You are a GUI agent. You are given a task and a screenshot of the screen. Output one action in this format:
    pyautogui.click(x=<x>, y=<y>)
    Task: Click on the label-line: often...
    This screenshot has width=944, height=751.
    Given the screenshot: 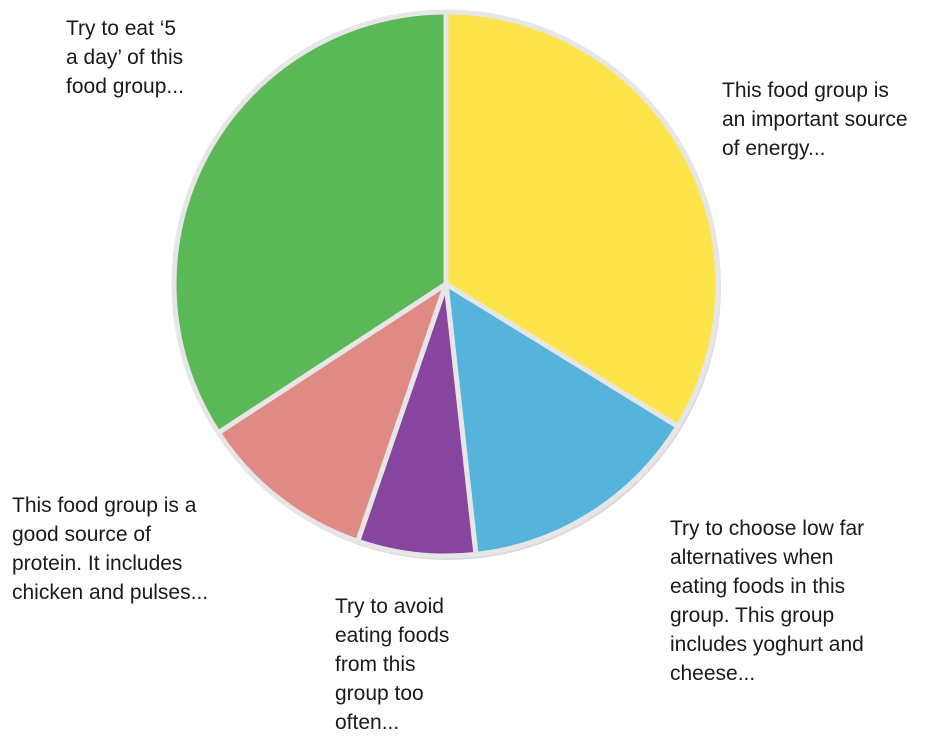 What is the action you would take?
    pyautogui.click(x=367, y=722)
    